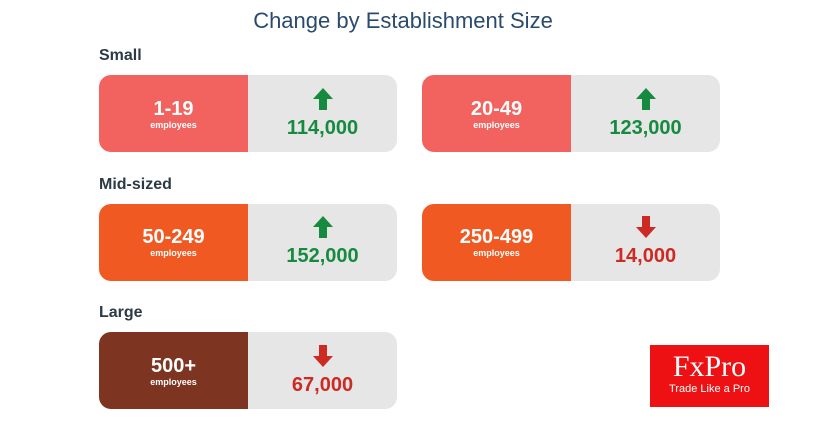 Image resolution: width=835 pixels, height=428 pixels. I want to click on size-card: 50-249 employees 152,000, so click(248, 242).